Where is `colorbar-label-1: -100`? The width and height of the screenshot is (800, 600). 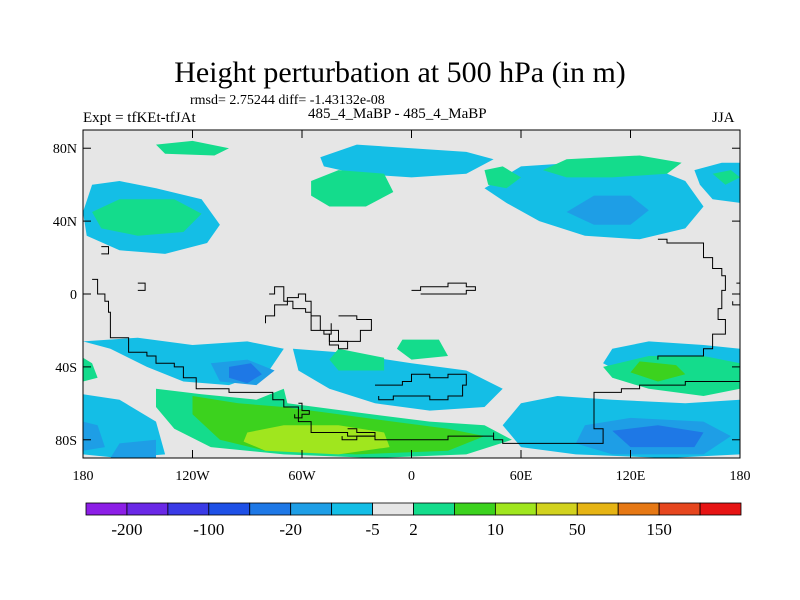 colorbar-label-1: -100 is located at coordinates (208, 529).